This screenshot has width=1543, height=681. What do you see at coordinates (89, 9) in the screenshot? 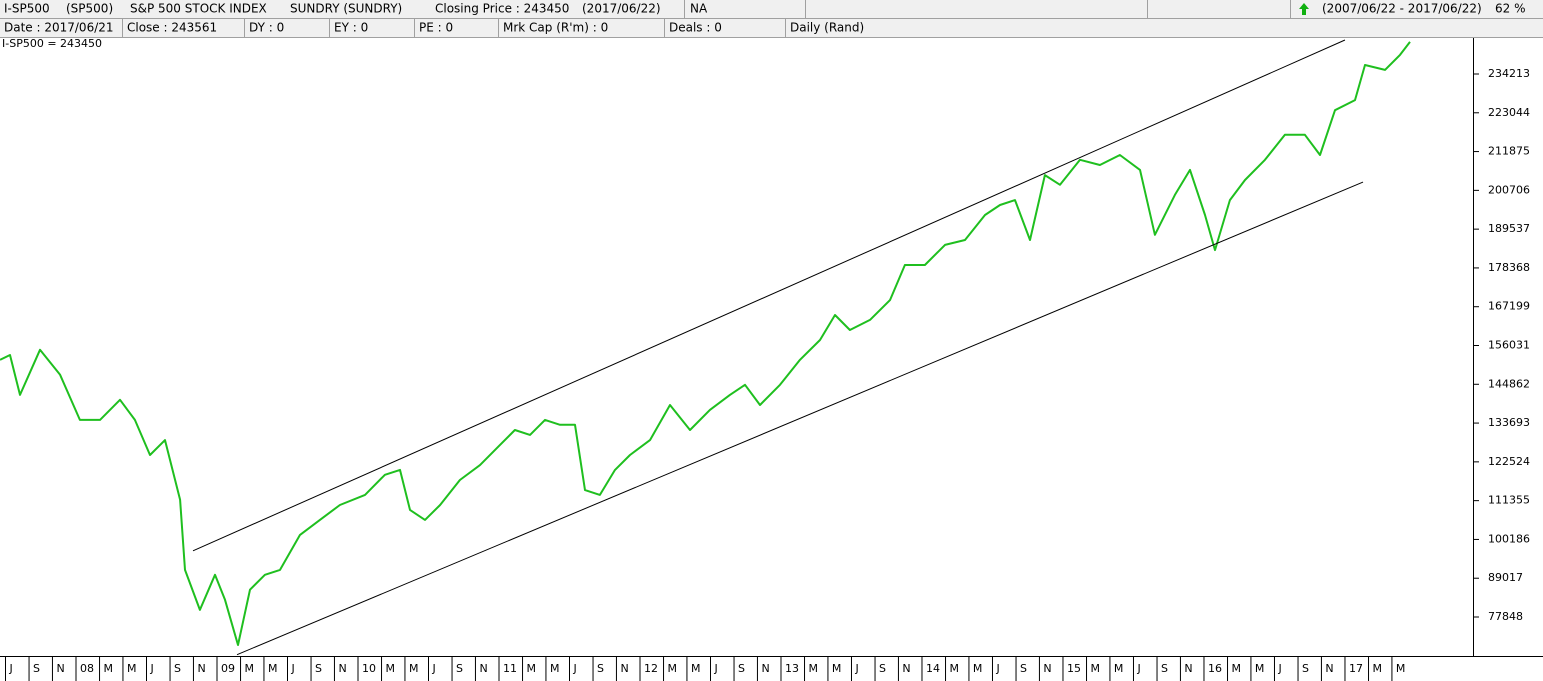
I see `header-symbol: (SP500)` at bounding box center [89, 9].